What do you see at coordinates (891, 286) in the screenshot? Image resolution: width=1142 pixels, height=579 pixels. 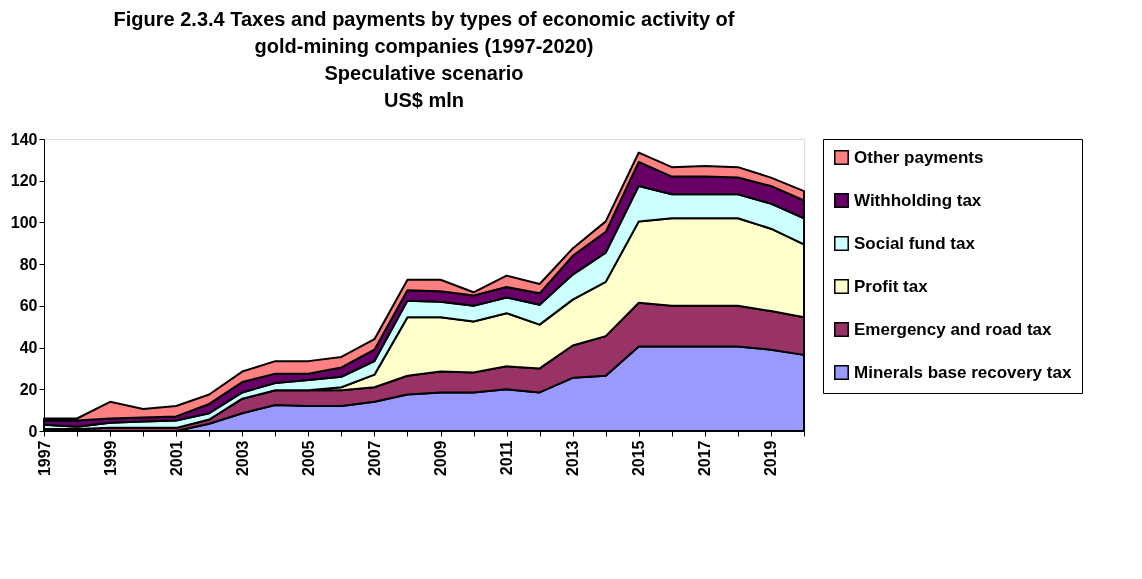 I see `legend-label: Profit tax` at bounding box center [891, 286].